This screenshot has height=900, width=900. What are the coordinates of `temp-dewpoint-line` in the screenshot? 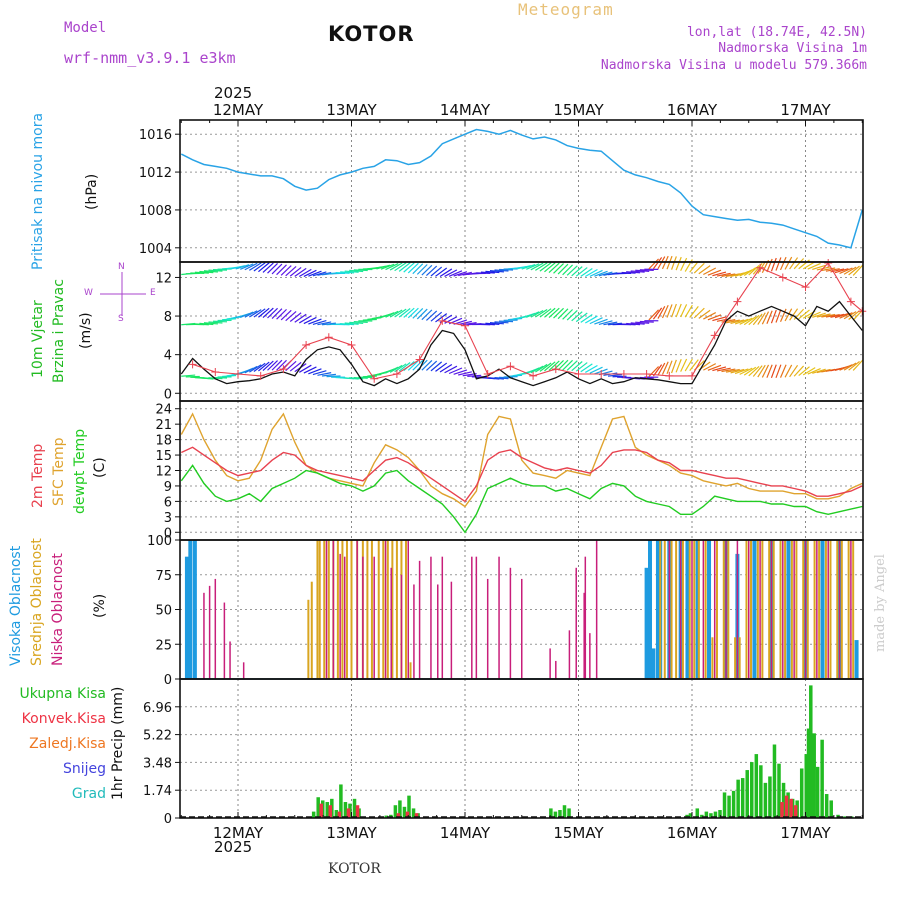 It's located at (521, 499).